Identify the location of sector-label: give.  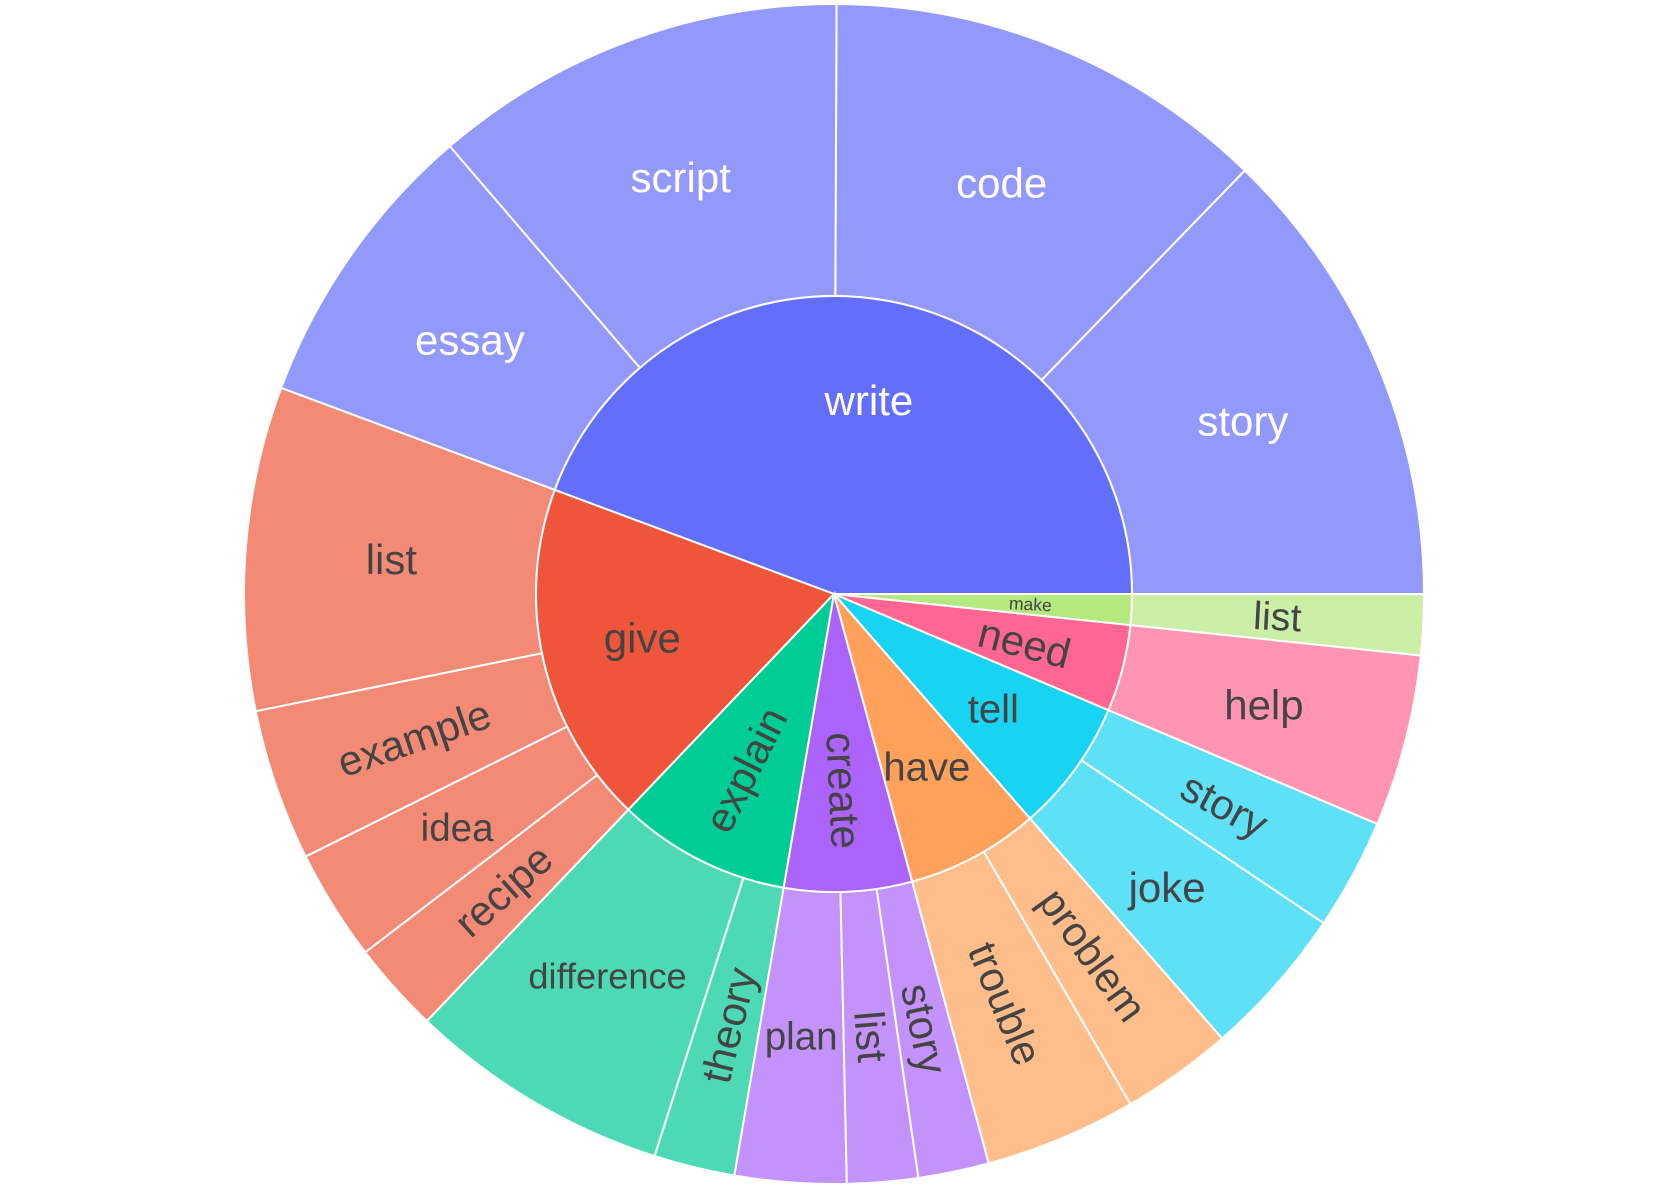
(642, 638).